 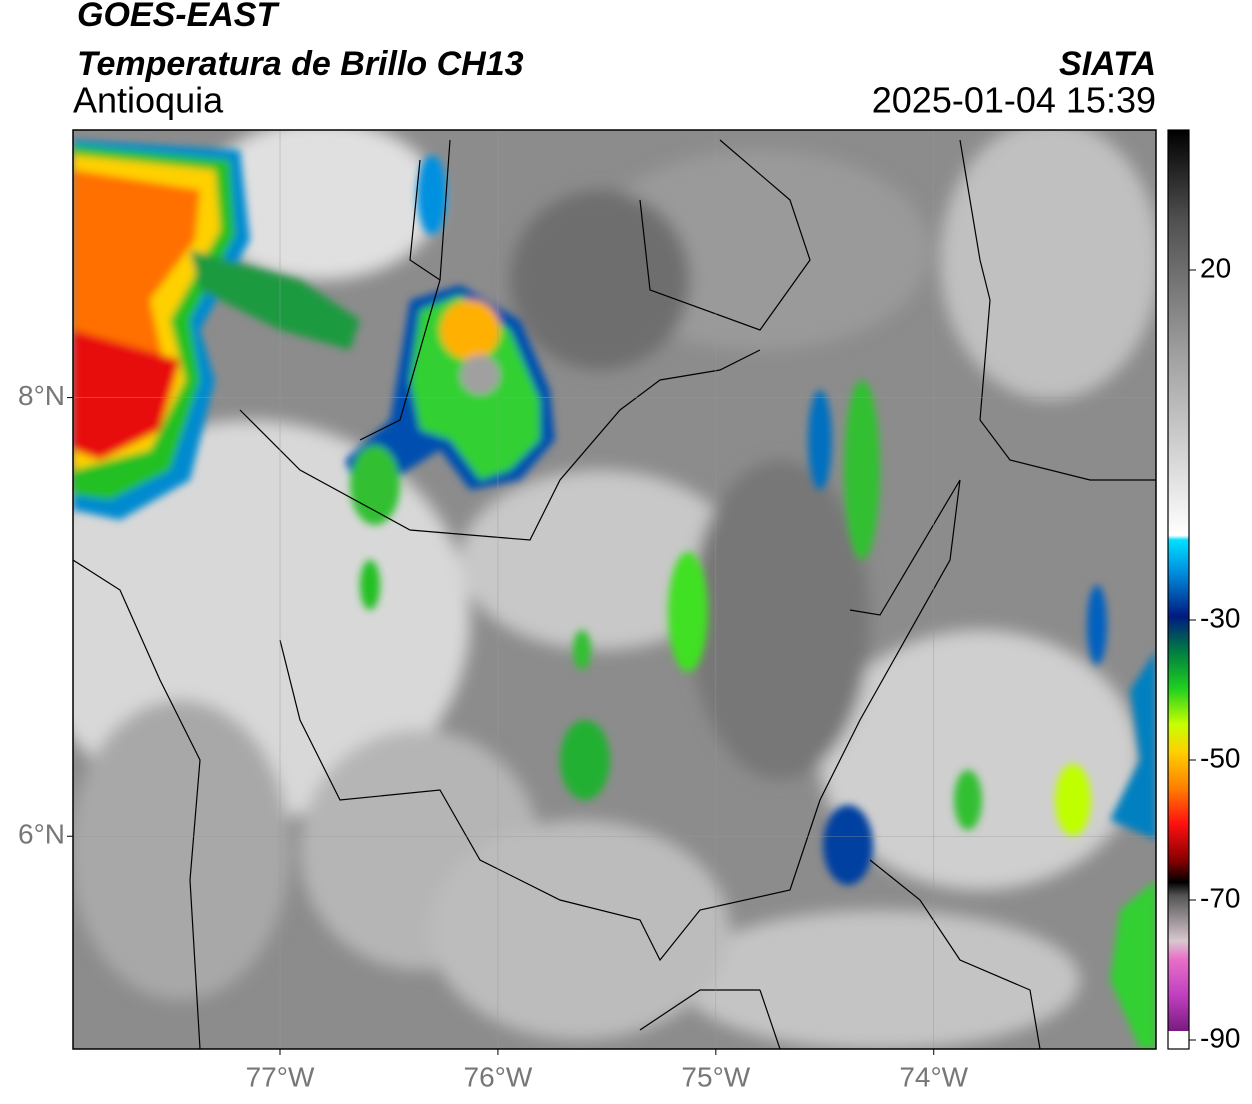 I want to click on colorbar-tick-label: 20, so click(x=1215, y=267).